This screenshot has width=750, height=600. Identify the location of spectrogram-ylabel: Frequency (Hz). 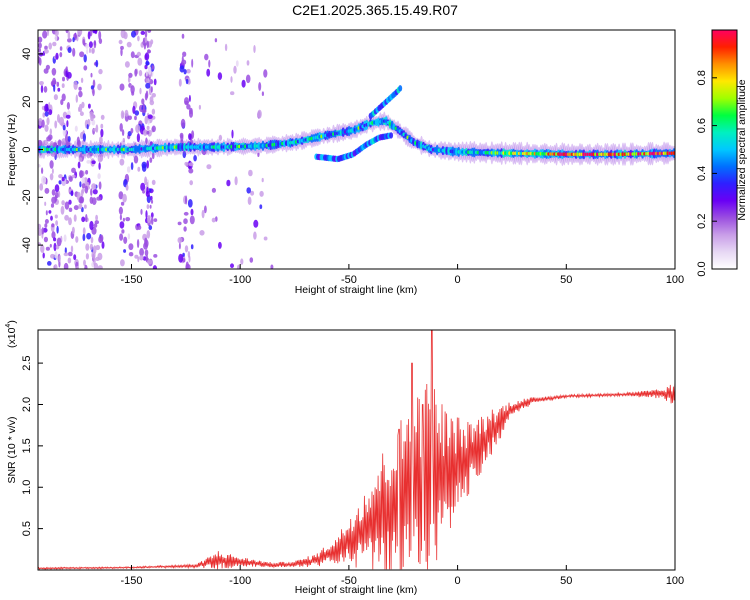
(12, 150).